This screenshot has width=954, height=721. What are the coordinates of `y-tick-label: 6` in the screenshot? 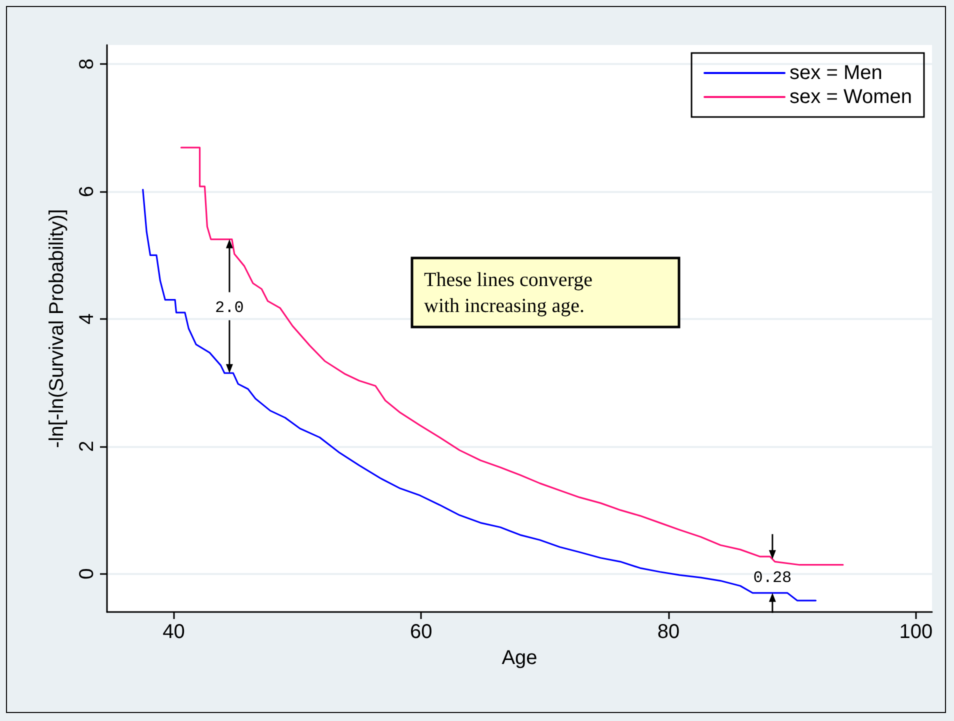 It's located at (87, 192).